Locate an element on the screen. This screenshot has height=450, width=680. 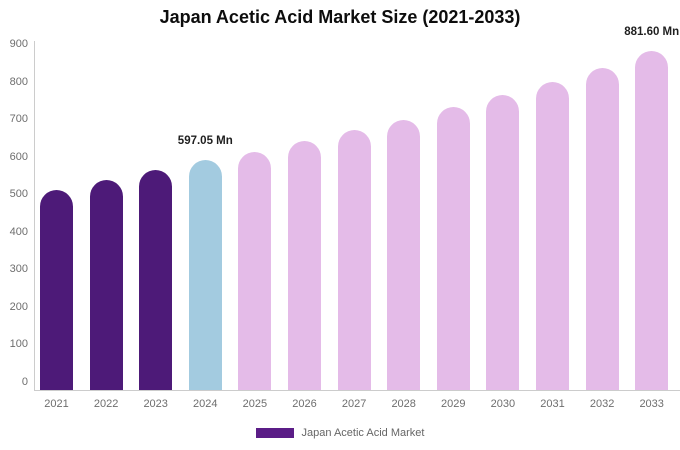
x-tick-label: 2022 is located at coordinates (106, 404).